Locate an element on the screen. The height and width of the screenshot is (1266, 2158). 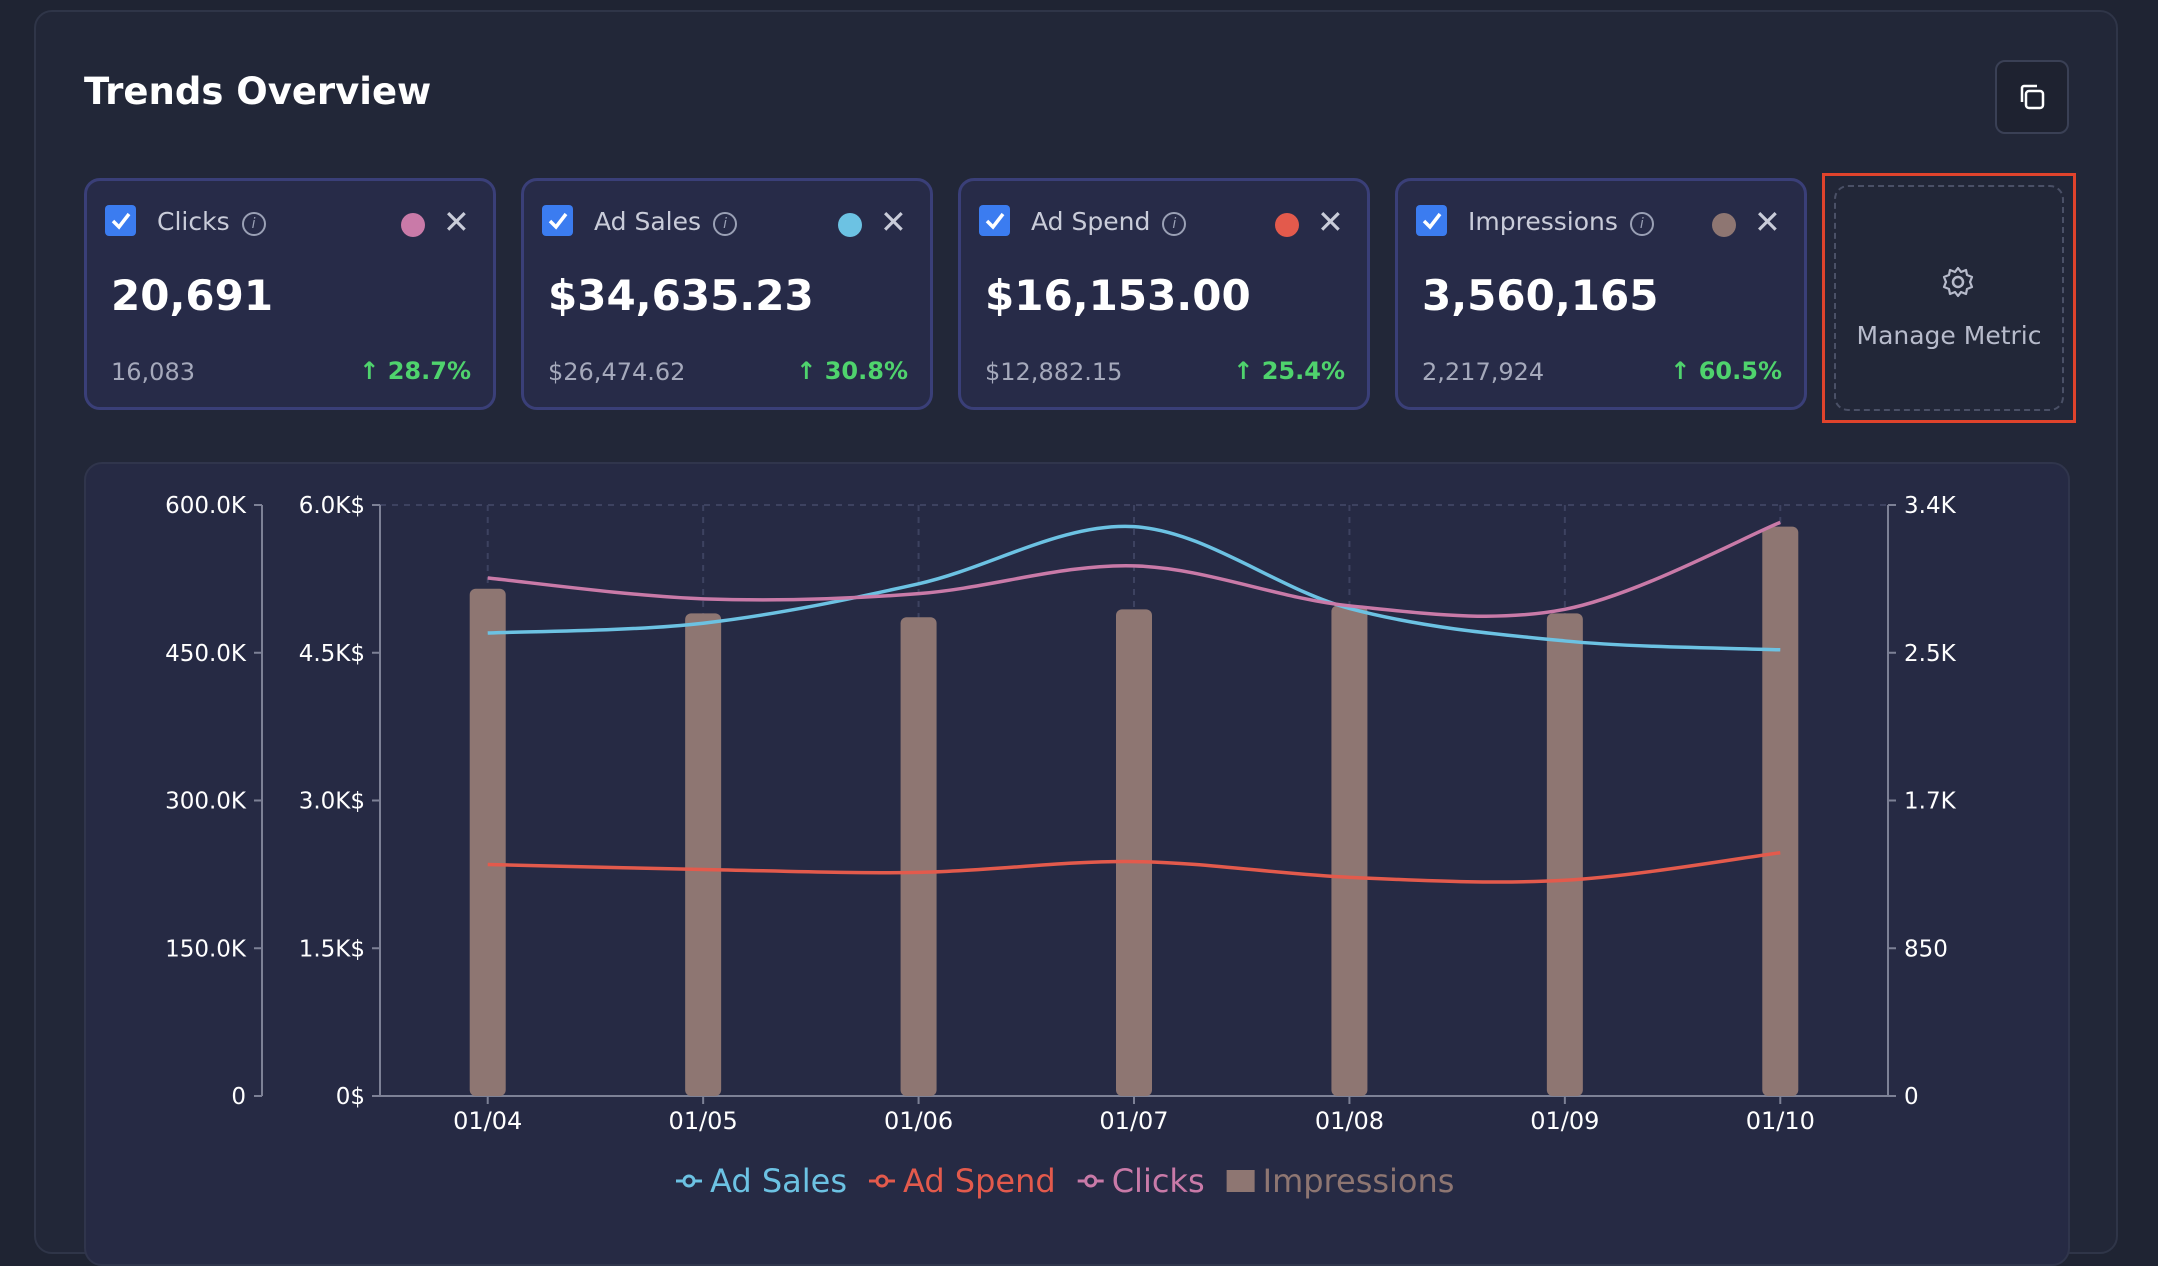
axis-tick-label: 1.5K$ is located at coordinates (332, 949).